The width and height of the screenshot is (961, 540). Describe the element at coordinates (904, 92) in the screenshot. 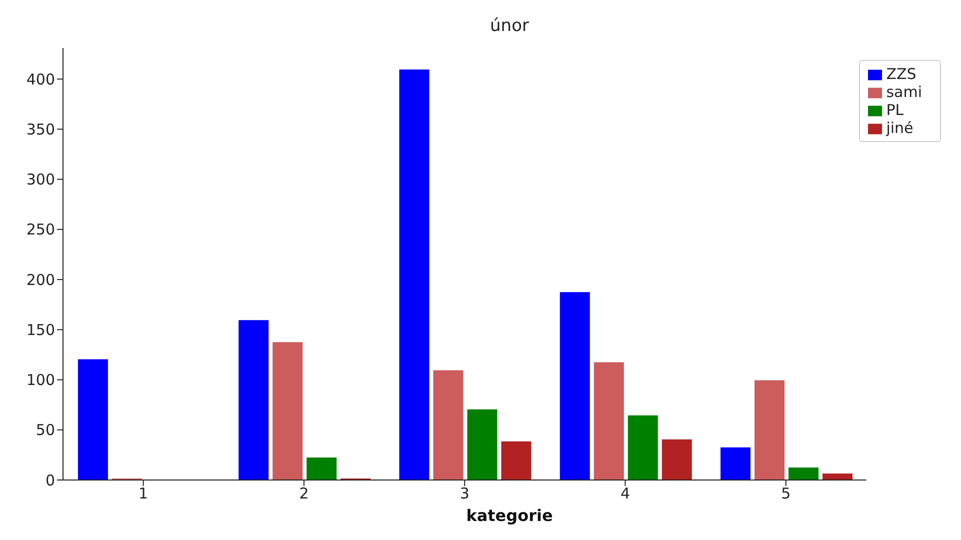

I see `legend-label: sami` at that location.